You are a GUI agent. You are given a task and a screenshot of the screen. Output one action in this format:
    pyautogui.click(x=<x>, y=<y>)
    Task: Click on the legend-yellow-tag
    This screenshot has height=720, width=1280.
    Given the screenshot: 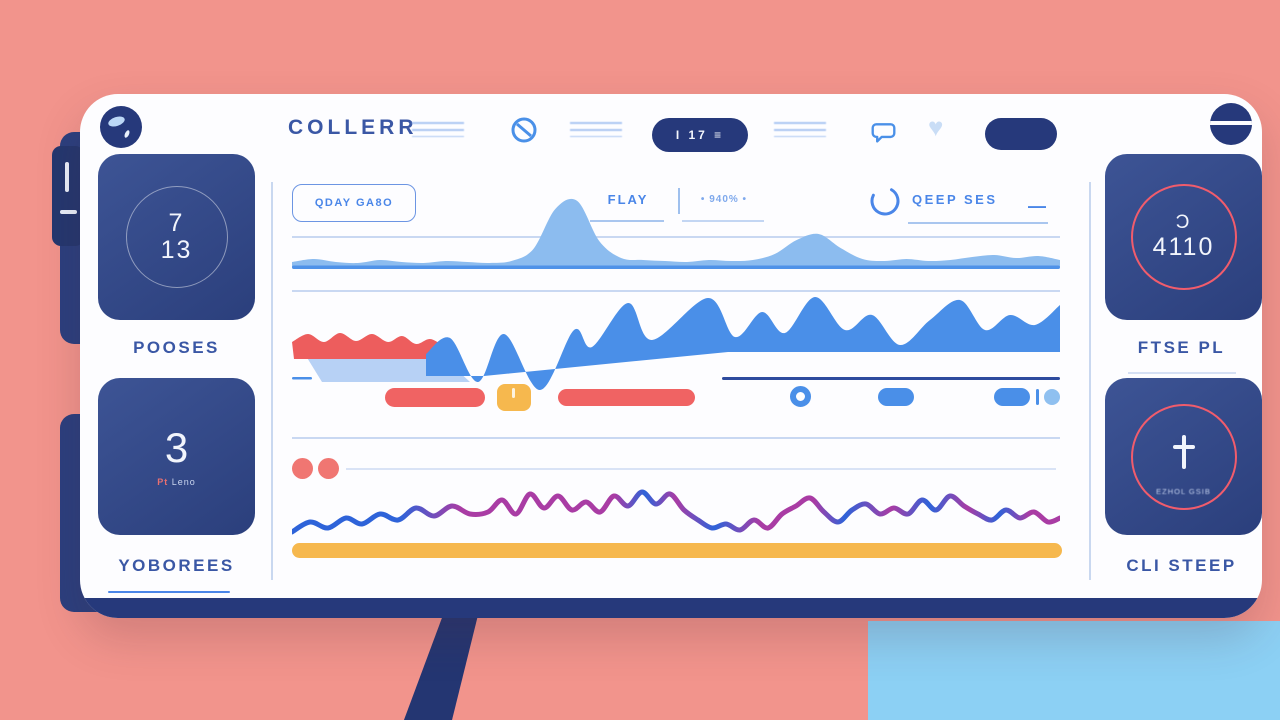 What is the action you would take?
    pyautogui.click(x=514, y=397)
    